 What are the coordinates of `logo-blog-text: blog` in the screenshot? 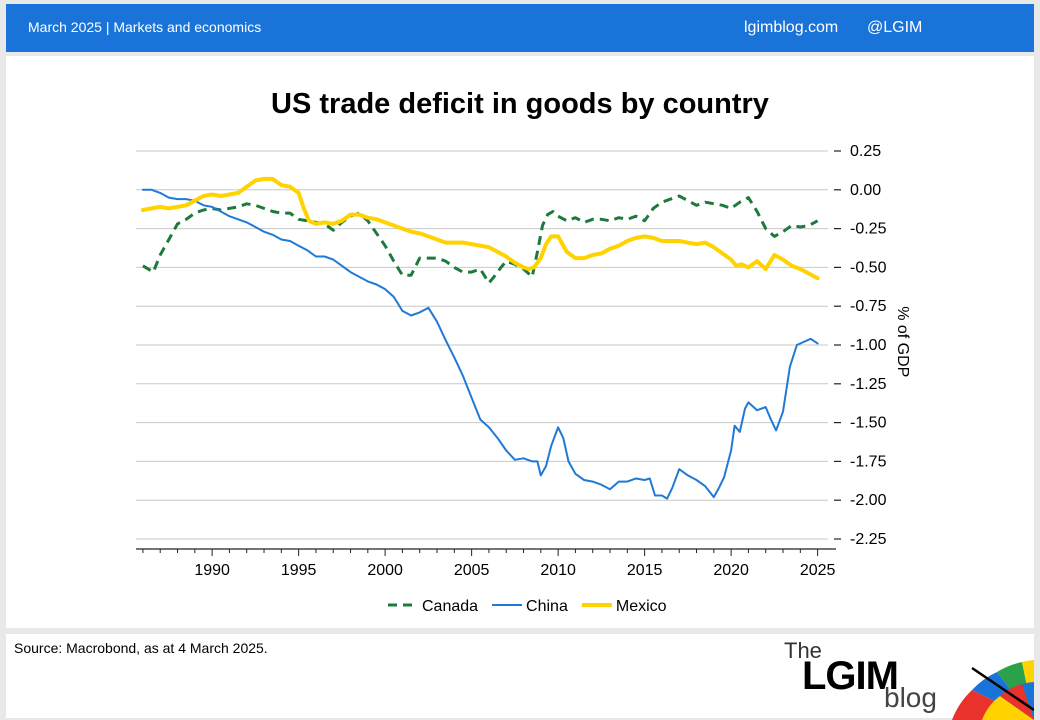 It's located at (910, 697).